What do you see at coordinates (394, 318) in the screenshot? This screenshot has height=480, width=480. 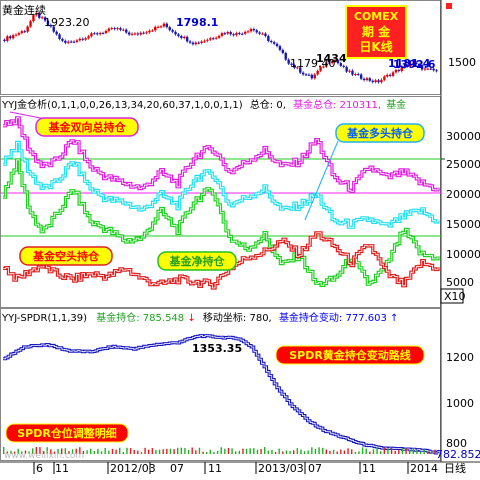 I see `panel3-title-up: ↑` at bounding box center [394, 318].